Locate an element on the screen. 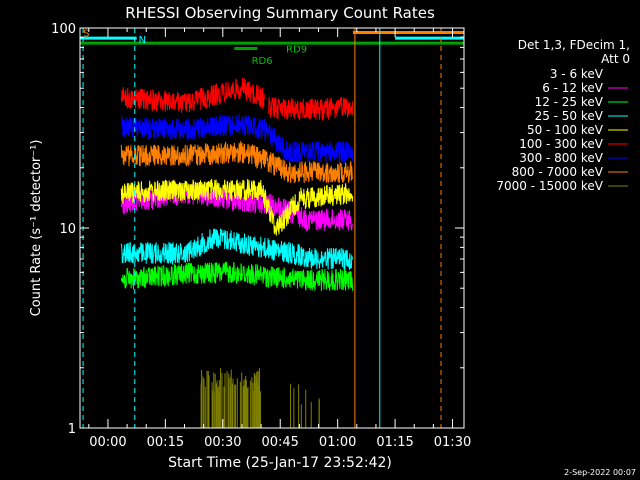  legend-label-9: 7000 - 15000 keV is located at coordinates (549, 186).